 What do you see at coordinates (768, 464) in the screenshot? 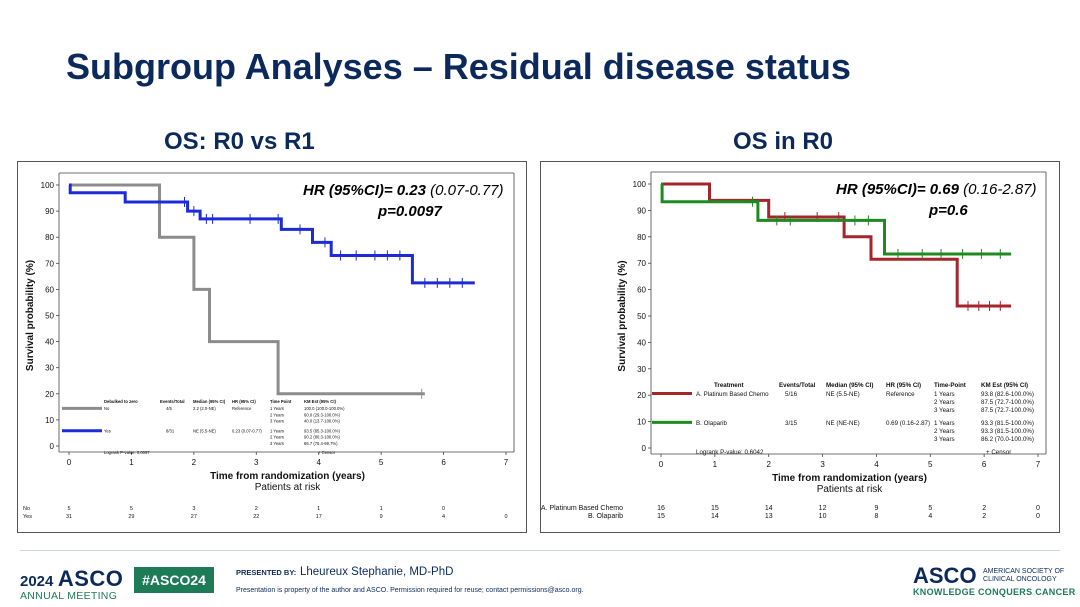
I see `x-tick-label: 2` at bounding box center [768, 464].